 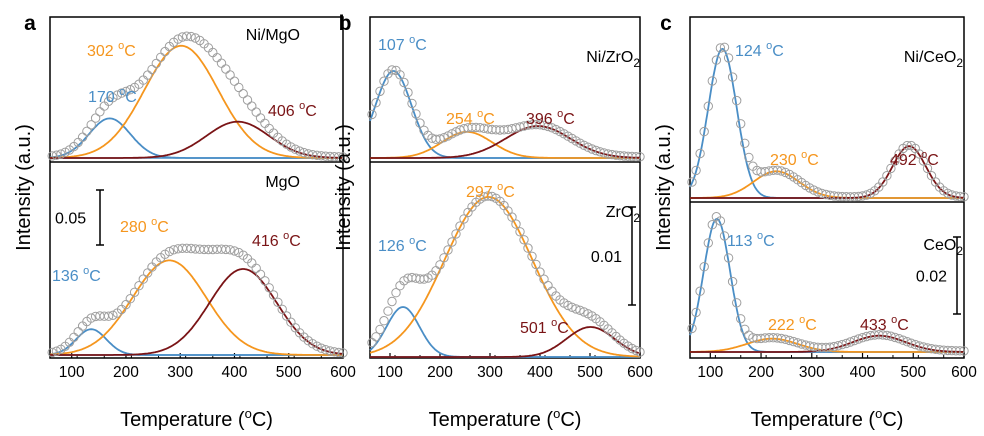 I want to click on peak-label-value: 222, so click(x=783, y=325).